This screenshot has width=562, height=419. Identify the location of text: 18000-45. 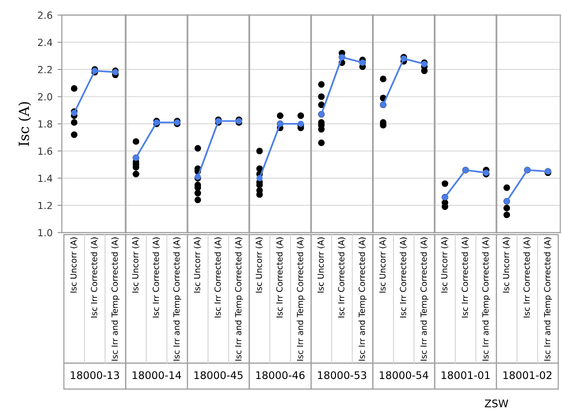
(218, 375).